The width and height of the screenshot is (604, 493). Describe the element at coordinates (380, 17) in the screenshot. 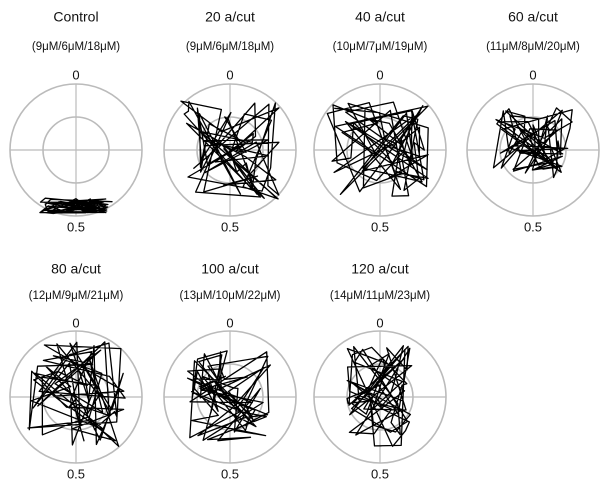

I see `panel-title: 40 a/cut` at that location.